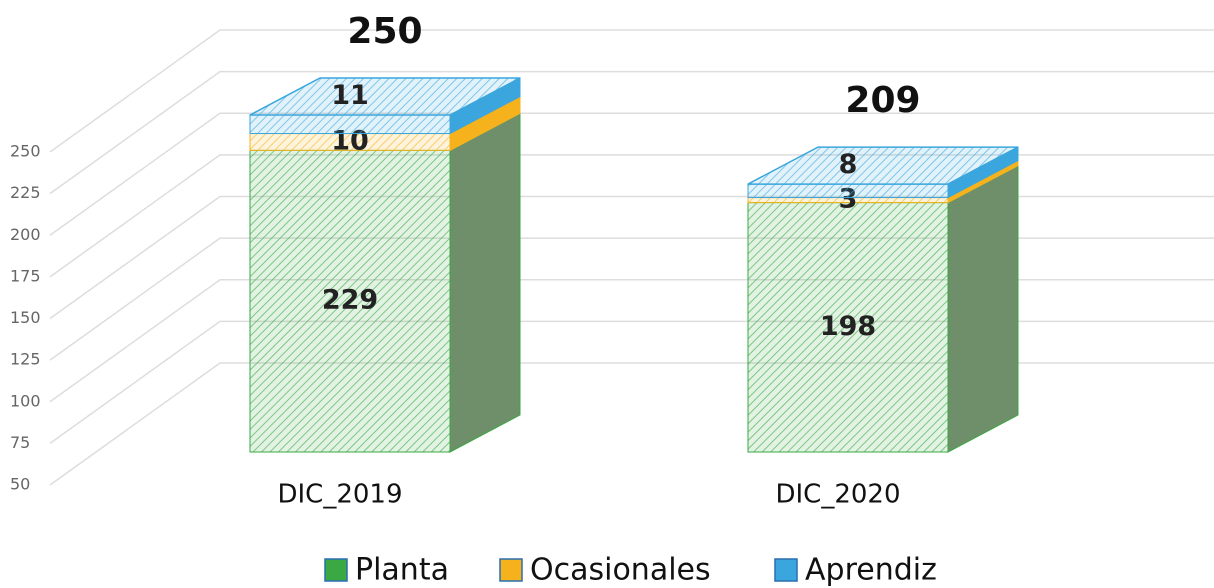 The height and width of the screenshot is (588, 1214). I want to click on y-tick-label: 50, so click(20, 484).